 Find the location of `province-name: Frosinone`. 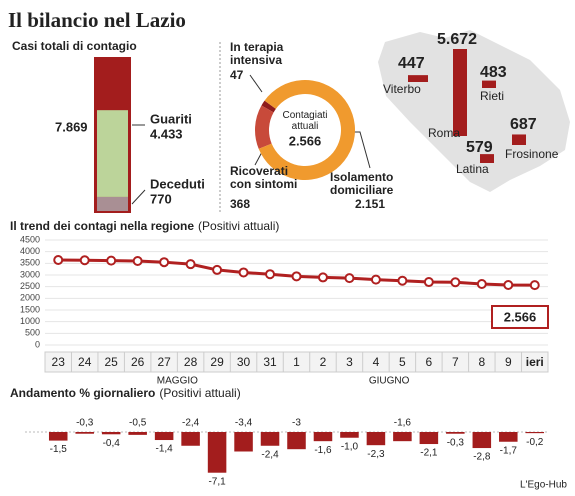

province-name: Frosinone is located at coordinates (532, 154).